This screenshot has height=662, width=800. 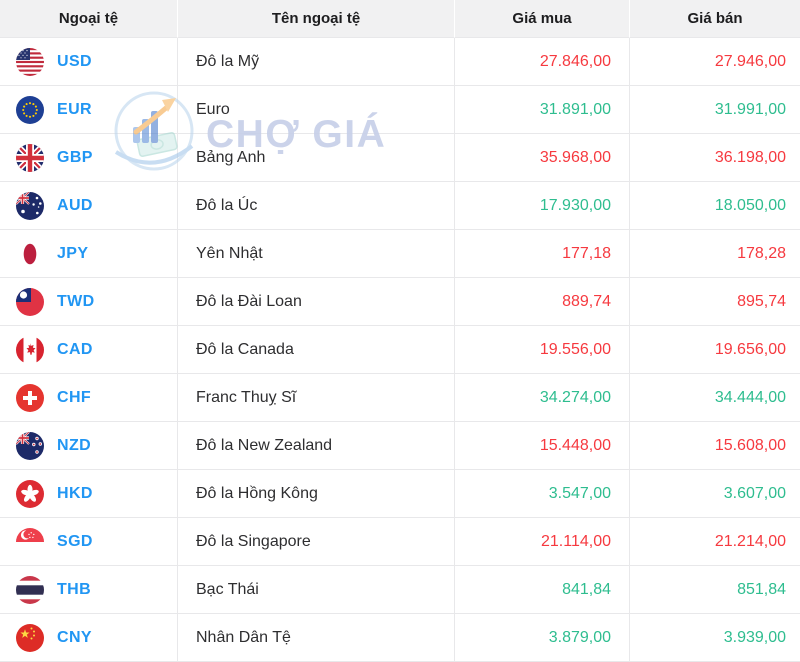 What do you see at coordinates (542, 446) in the screenshot?
I see `buy-price: 15.448,00` at bounding box center [542, 446].